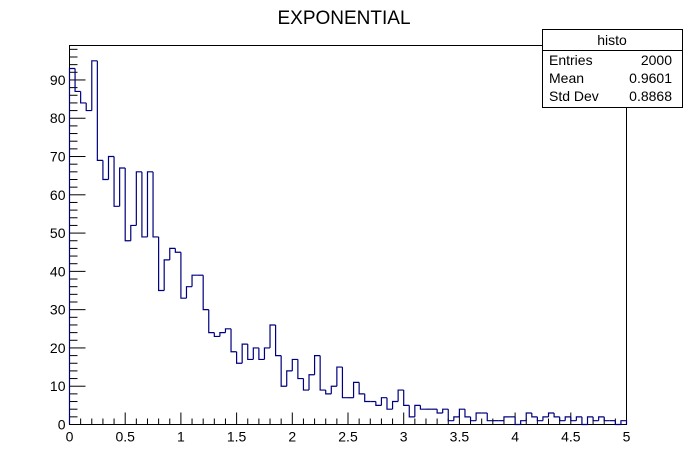  What do you see at coordinates (612, 68) in the screenshot?
I see `stats-box-frame` at bounding box center [612, 68].